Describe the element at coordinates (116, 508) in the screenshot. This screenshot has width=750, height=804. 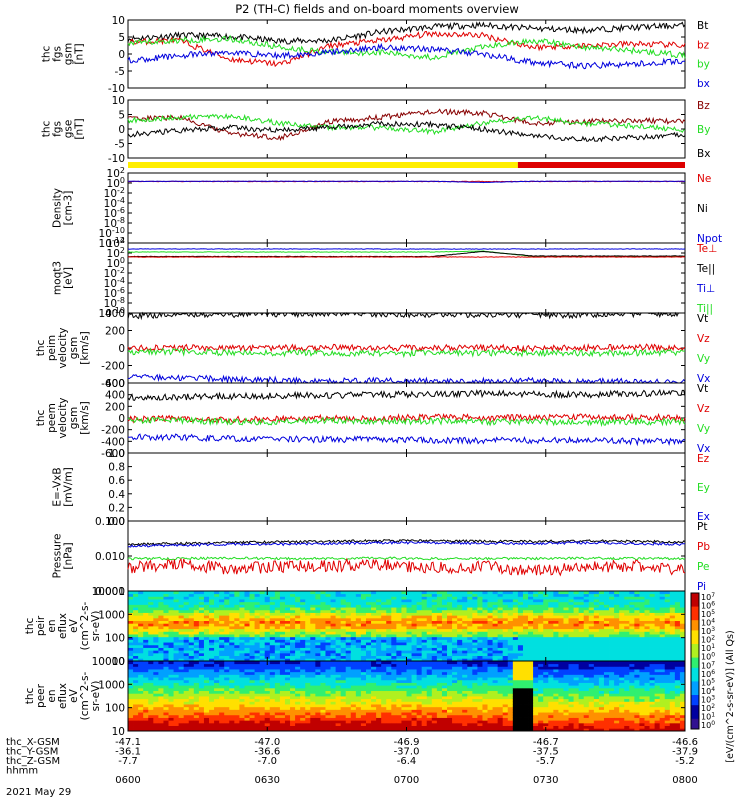
I see `y-tick-label: 0.2` at that location.